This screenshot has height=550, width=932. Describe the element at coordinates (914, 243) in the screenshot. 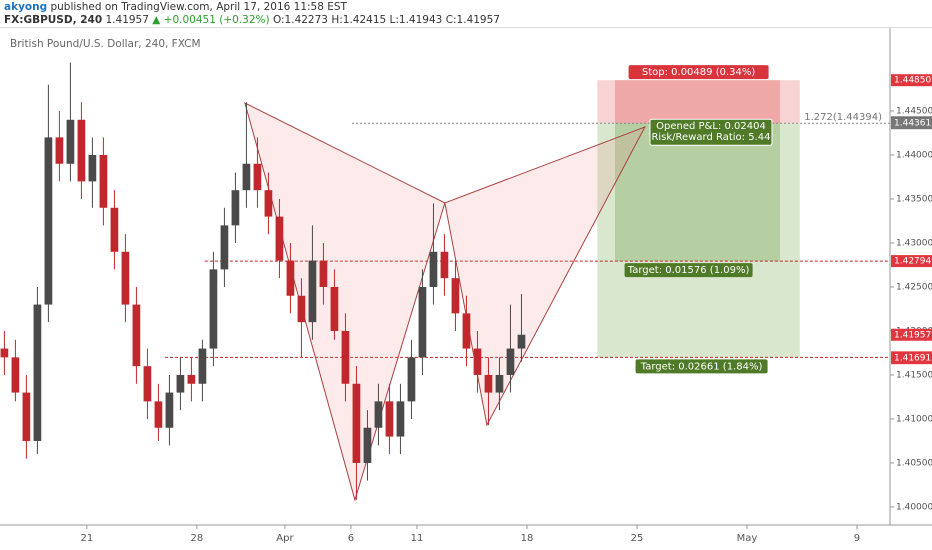

I see `y-tick-label: 1.43000` at that location.